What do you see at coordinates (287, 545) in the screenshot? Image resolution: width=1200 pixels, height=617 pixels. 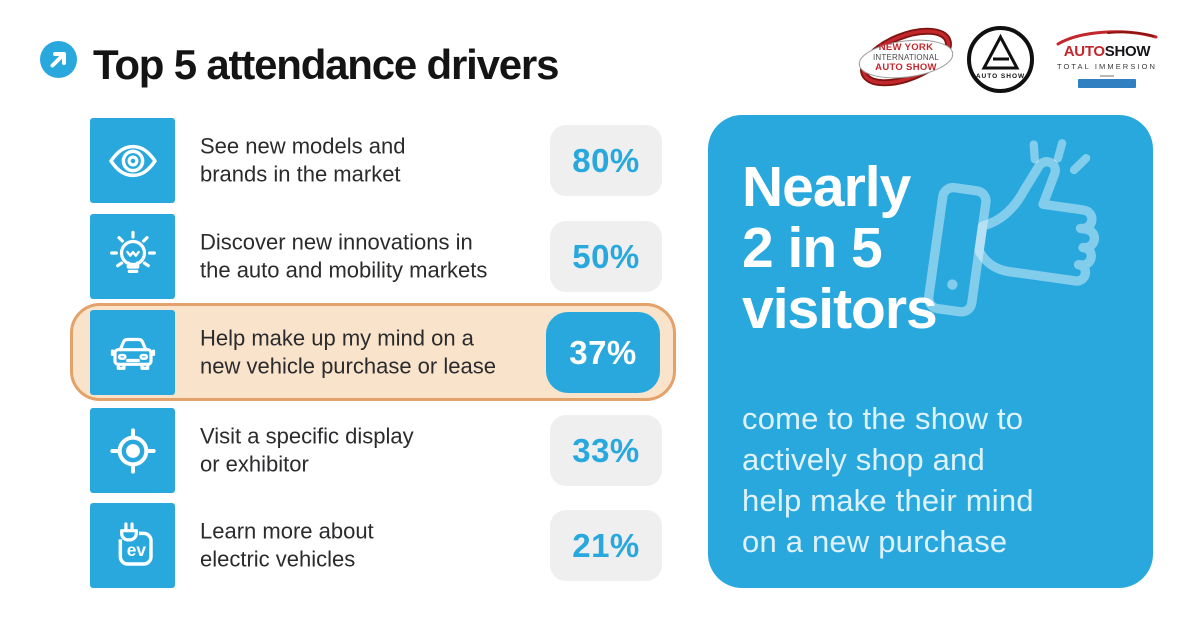 I see `driver-label: Learn more about electric vehicles` at bounding box center [287, 545].